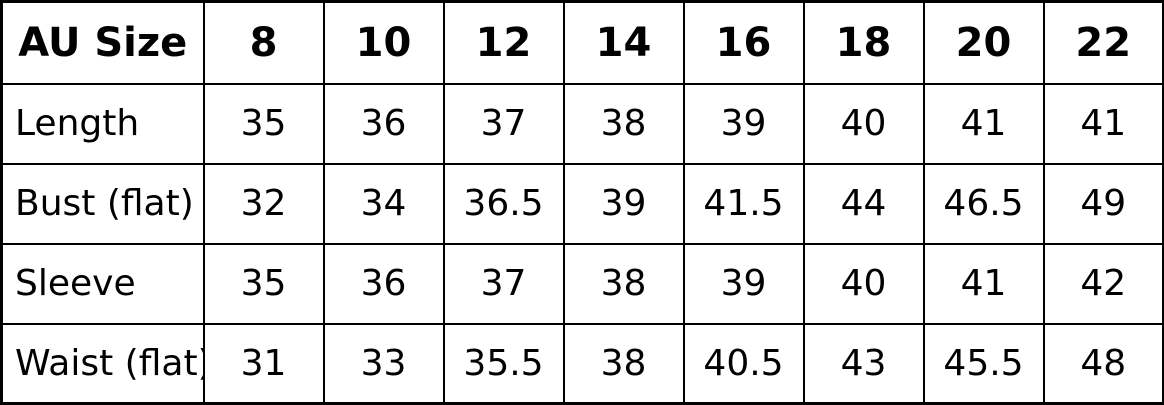 This screenshot has width=1164, height=405. What do you see at coordinates (1103, 283) in the screenshot?
I see `table-cell: 42` at bounding box center [1103, 283].